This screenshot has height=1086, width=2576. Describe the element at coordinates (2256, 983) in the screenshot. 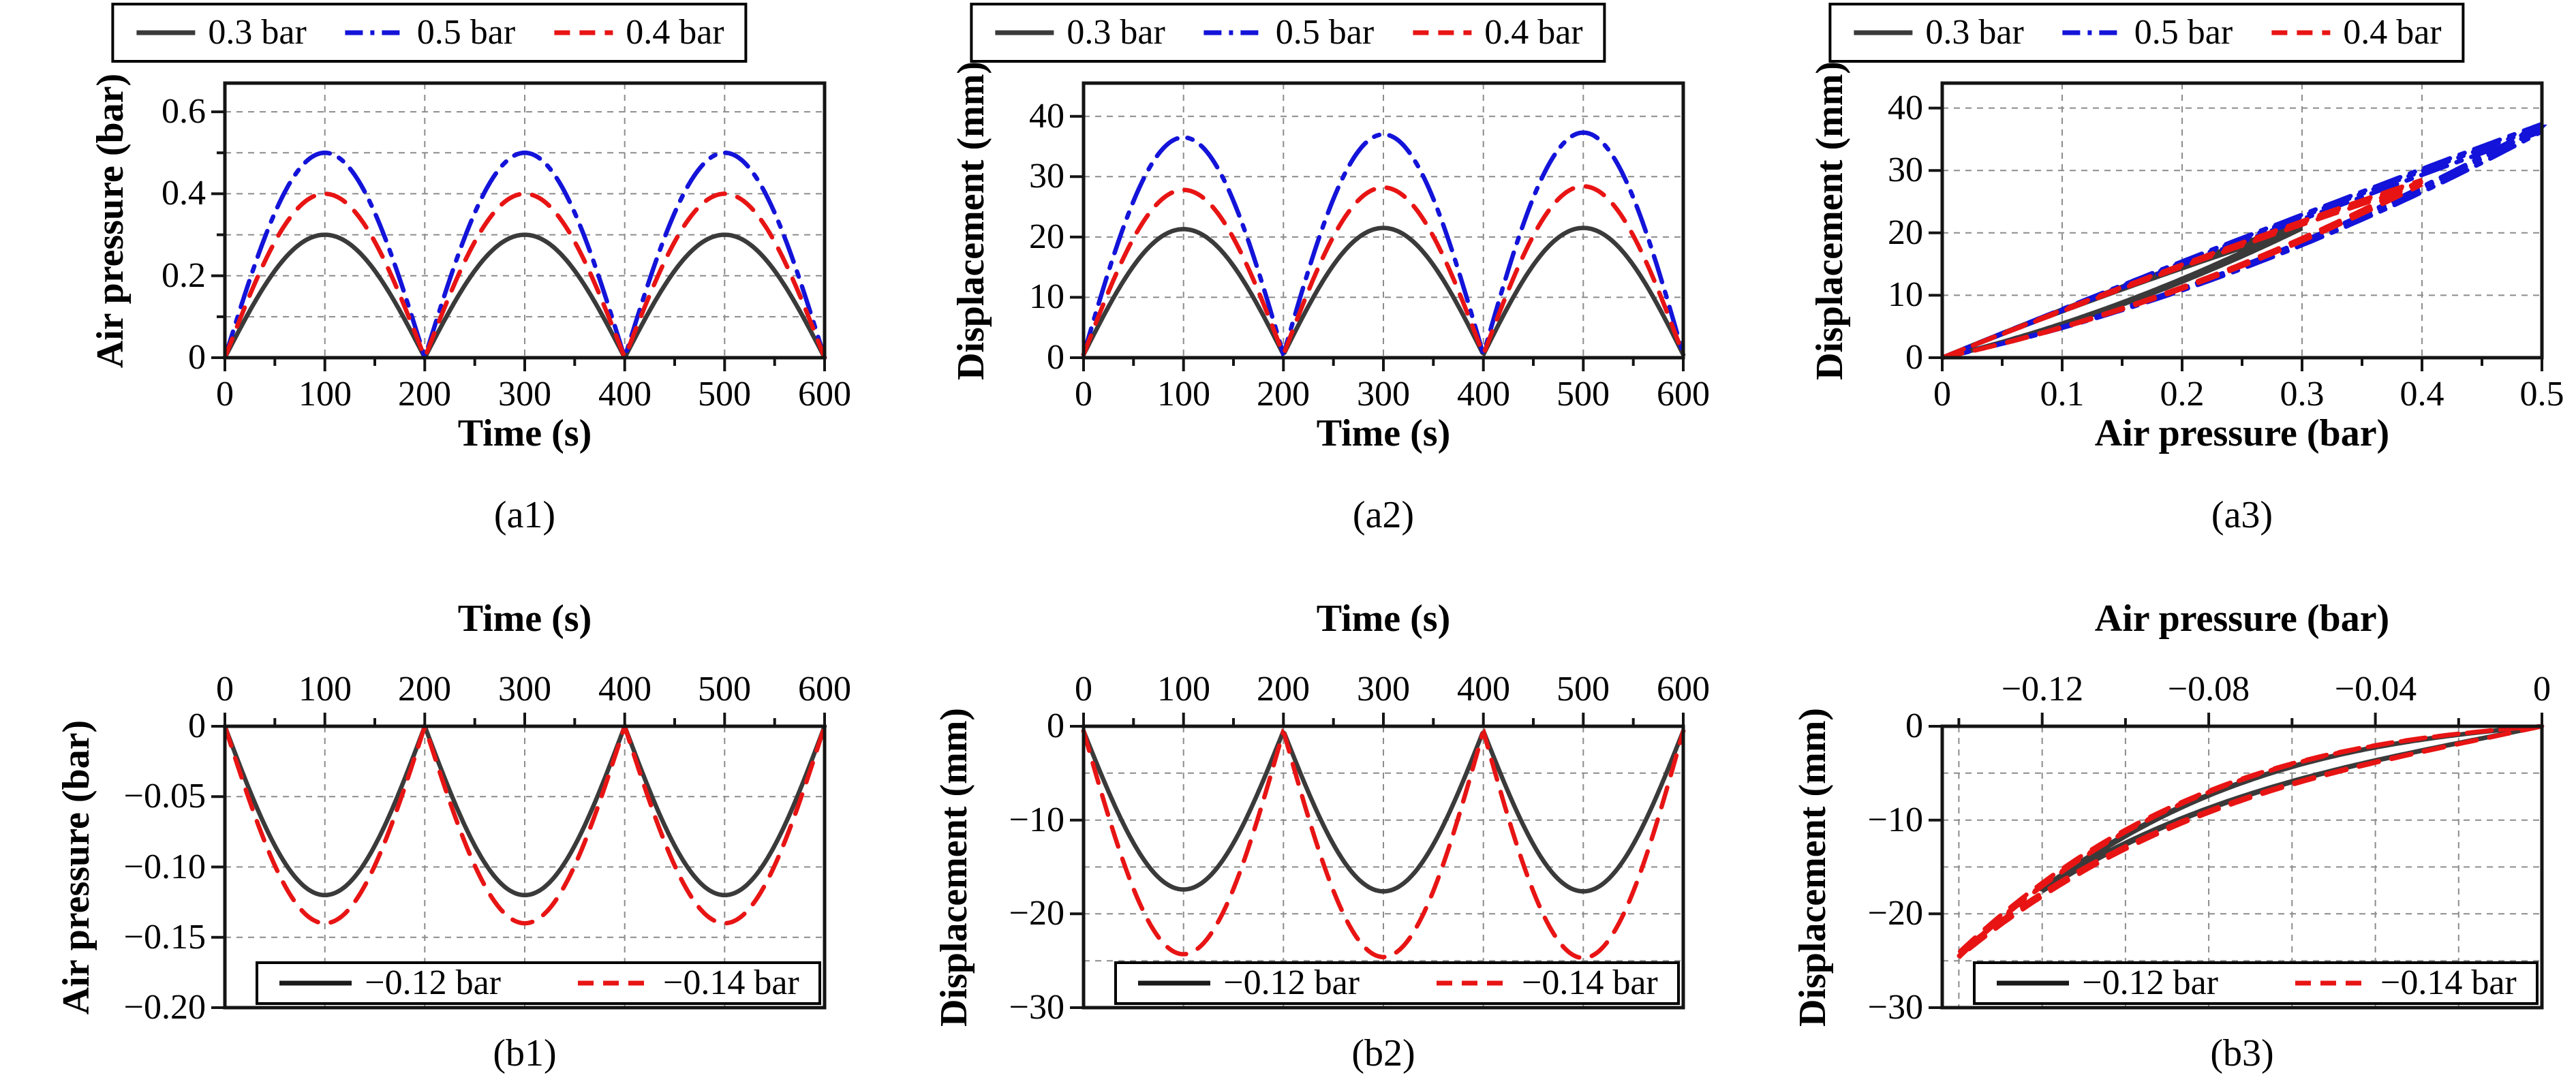

I see `legend-b3: −0.12 bar −0.14 bar` at that location.